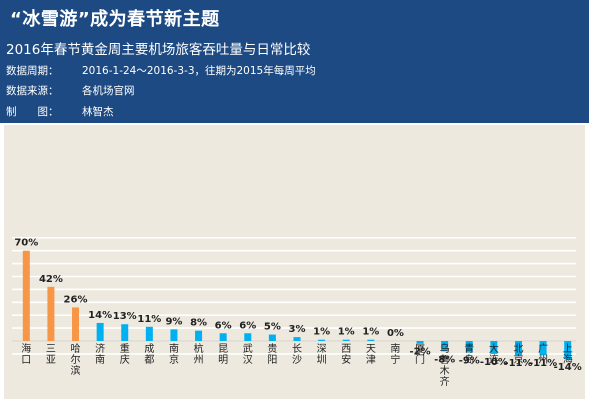 The width and height of the screenshot is (589, 403). I want to click on data-label-昆明: 6%, so click(223, 325).